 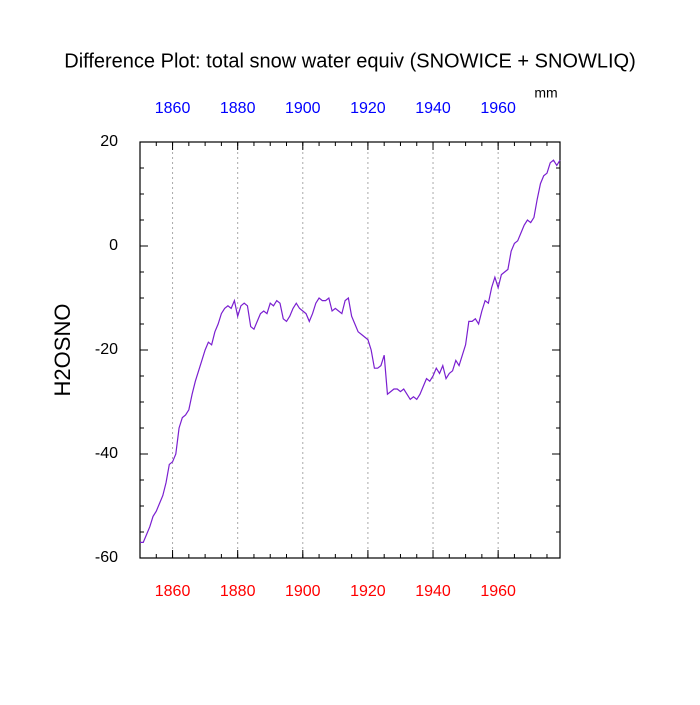 What do you see at coordinates (498, 108) in the screenshot?
I see `x-tick-label-top: 1960` at bounding box center [498, 108].